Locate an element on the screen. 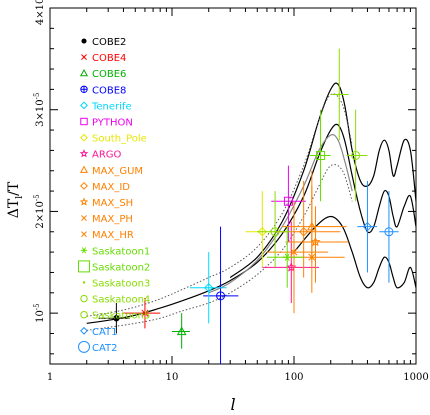 This screenshot has width=430, height=415. data-point-cobe2 is located at coordinates (114, 318).